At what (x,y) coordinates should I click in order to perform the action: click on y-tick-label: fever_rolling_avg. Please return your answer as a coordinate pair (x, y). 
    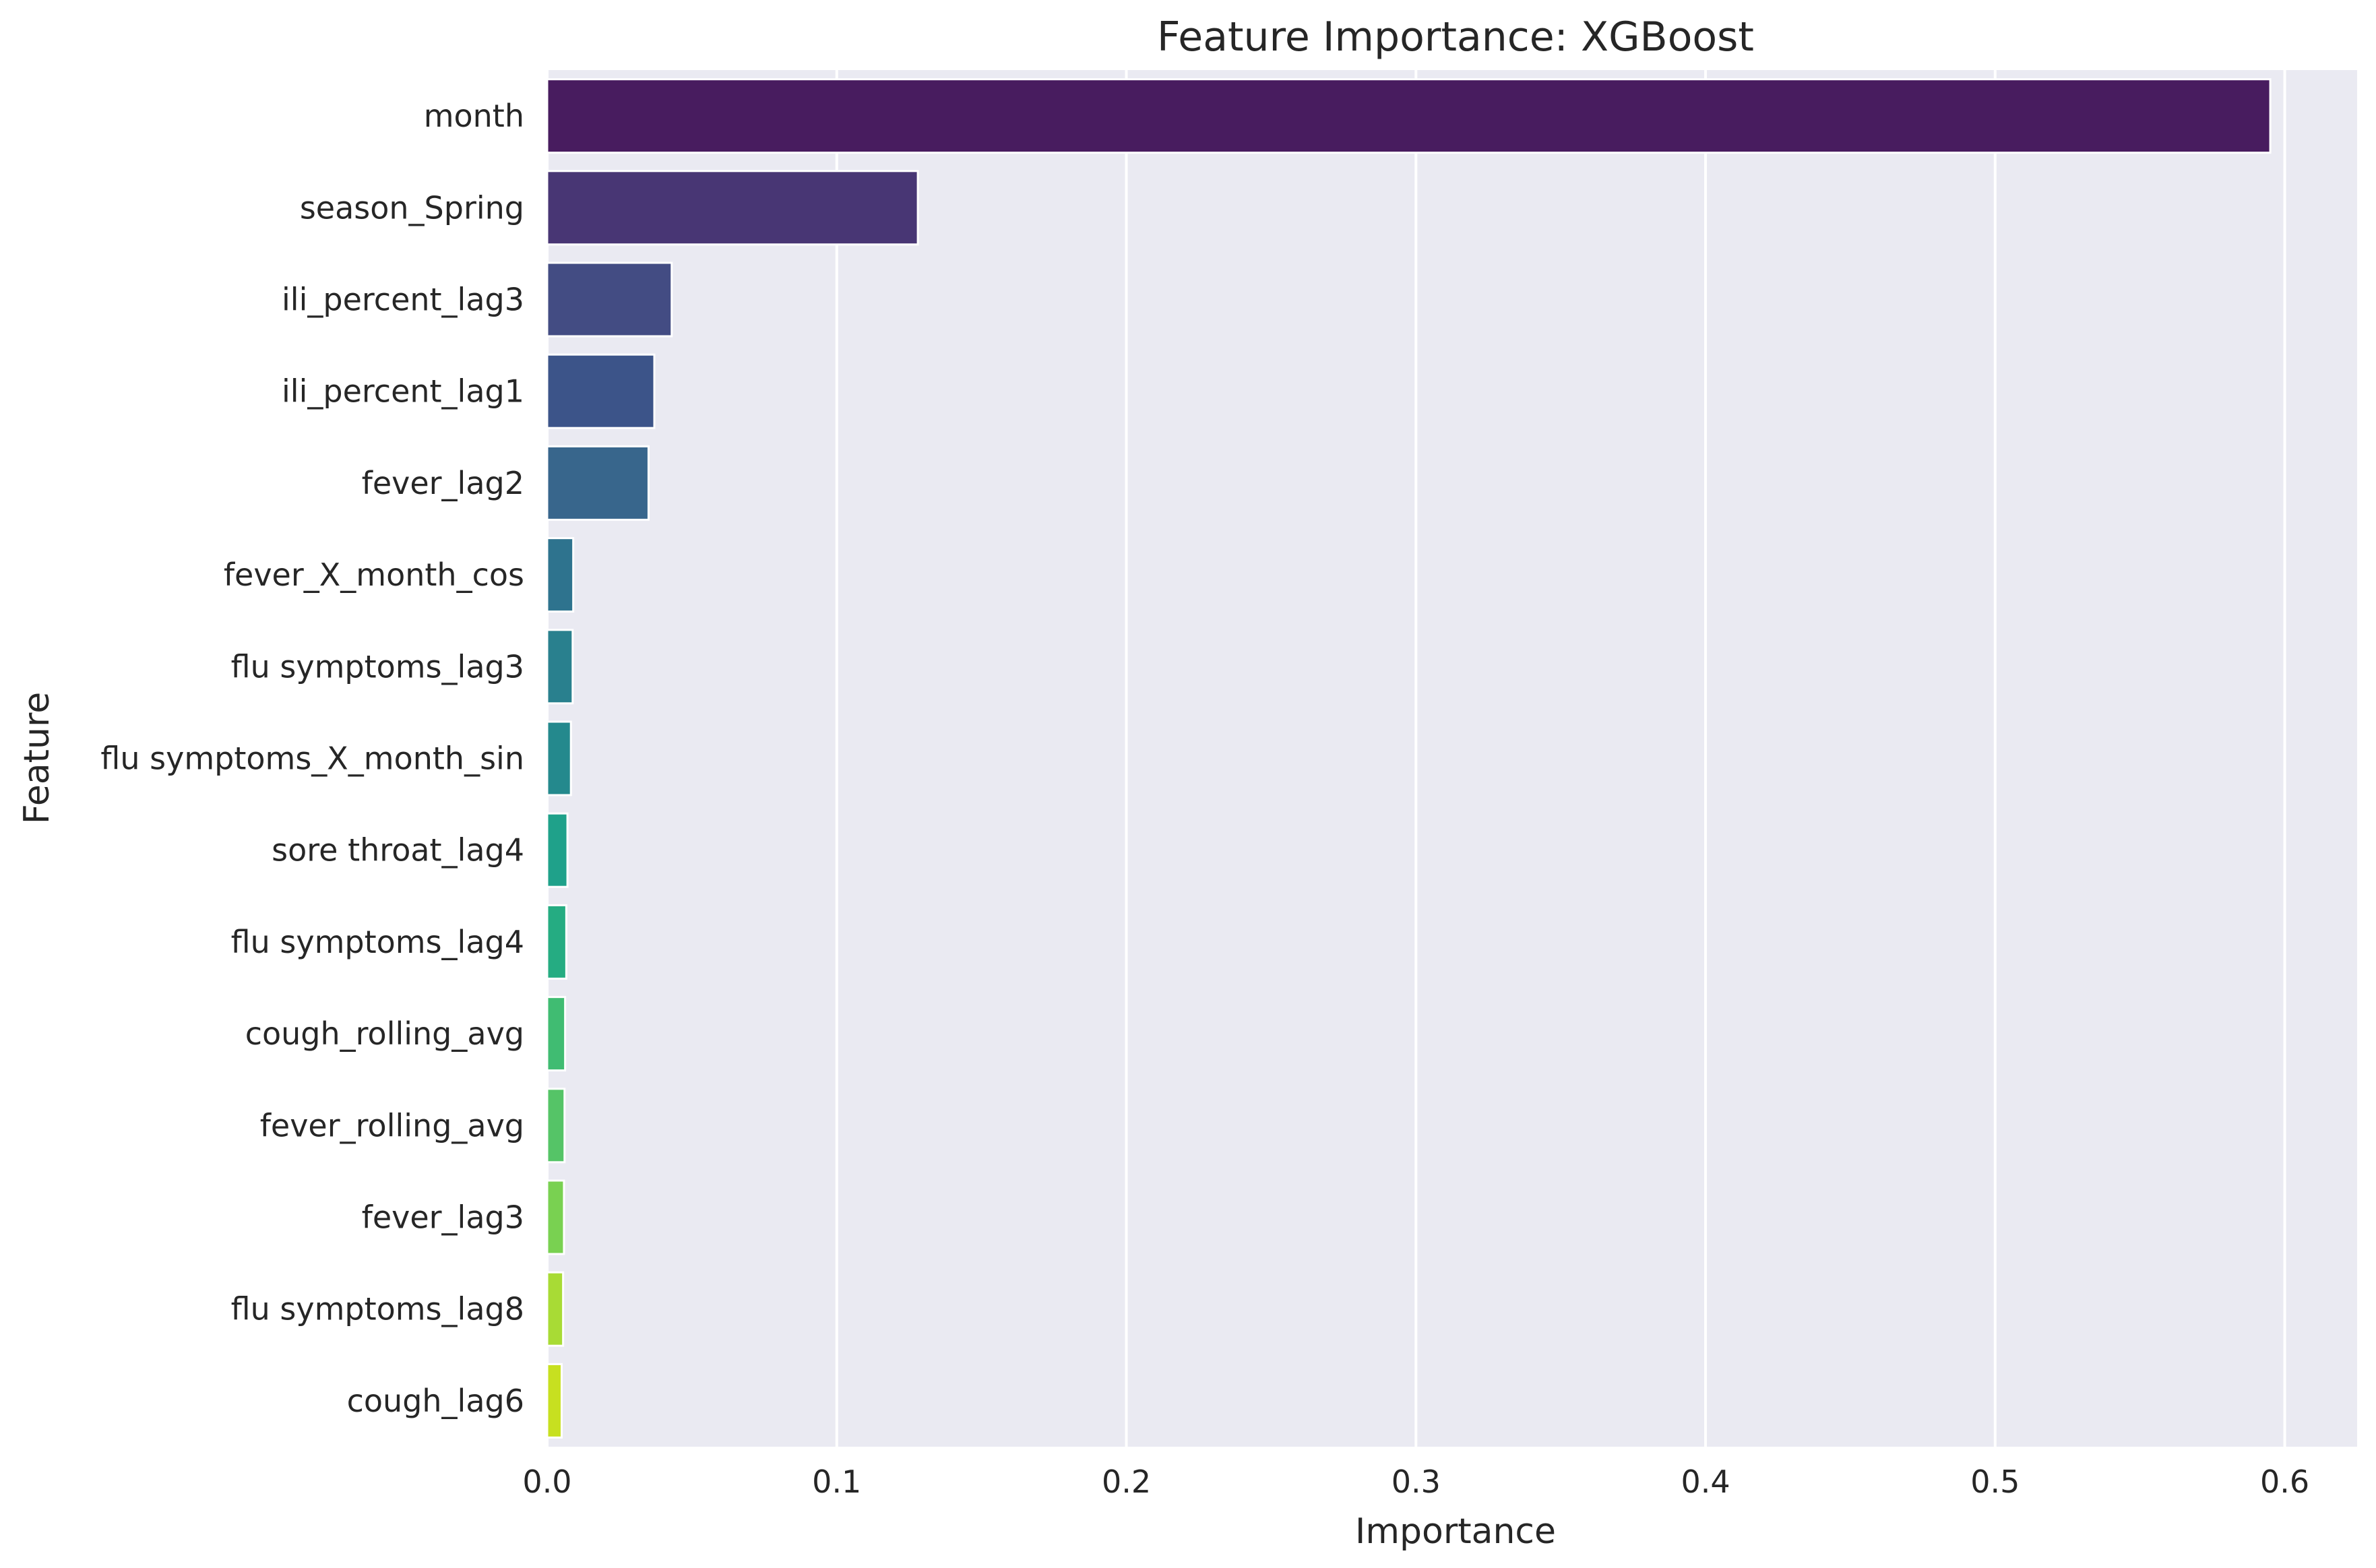
    Looking at the image, I should click on (392, 1125).